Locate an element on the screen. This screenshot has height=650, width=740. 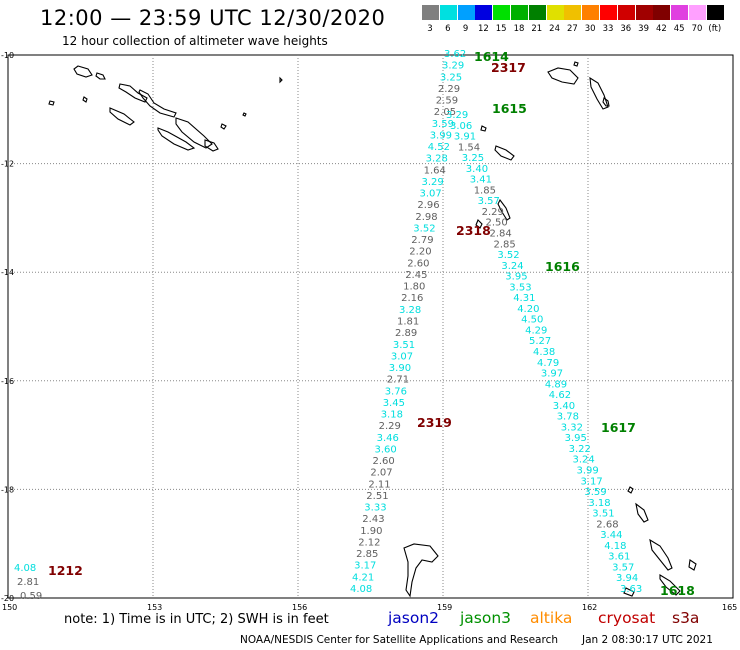
wave-height-value: 2.43 is located at coordinates (373, 519).